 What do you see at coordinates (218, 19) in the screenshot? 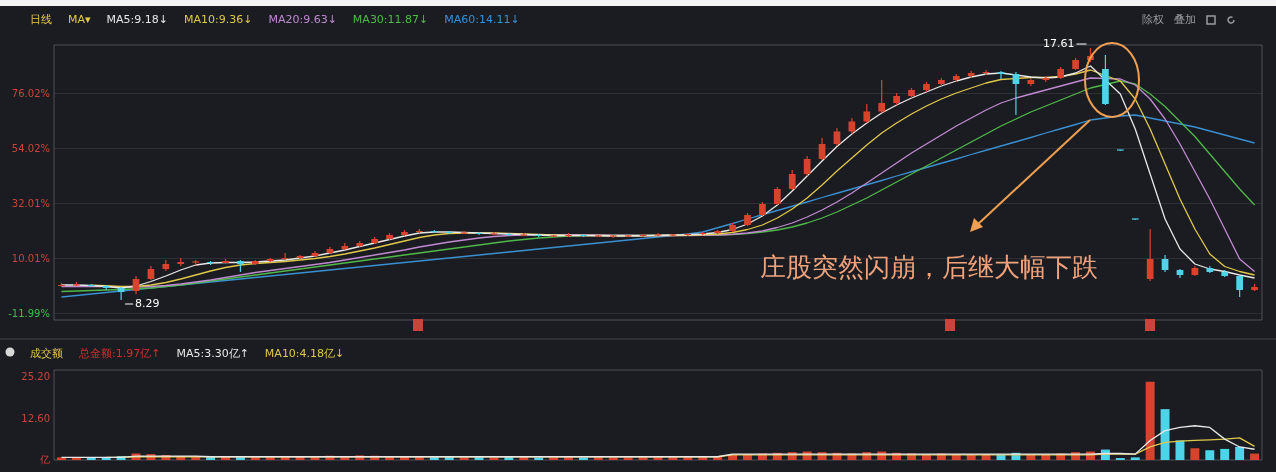
I see `text: MA10:9.36↓` at bounding box center [218, 19].